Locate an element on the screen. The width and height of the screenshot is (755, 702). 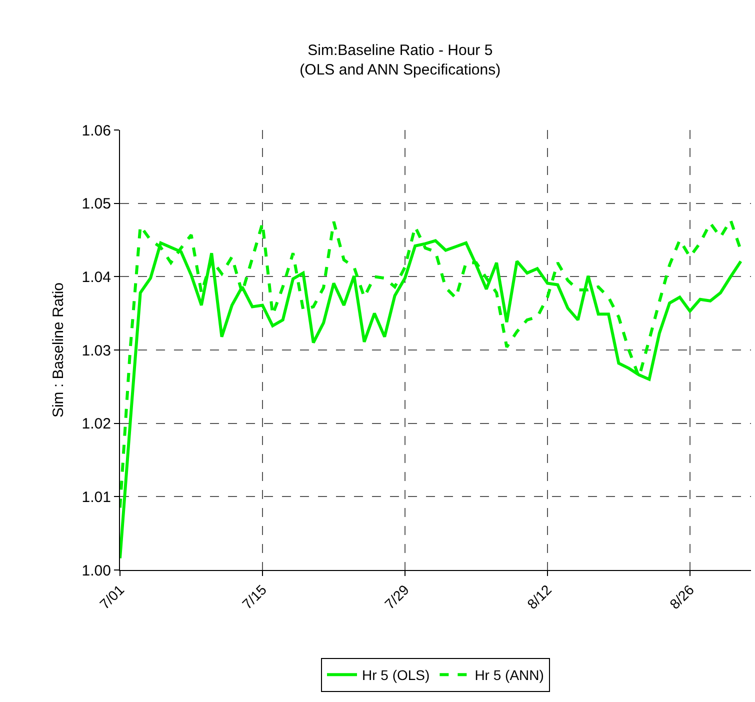
y-tick-label: 1.03 is located at coordinates (96, 351).